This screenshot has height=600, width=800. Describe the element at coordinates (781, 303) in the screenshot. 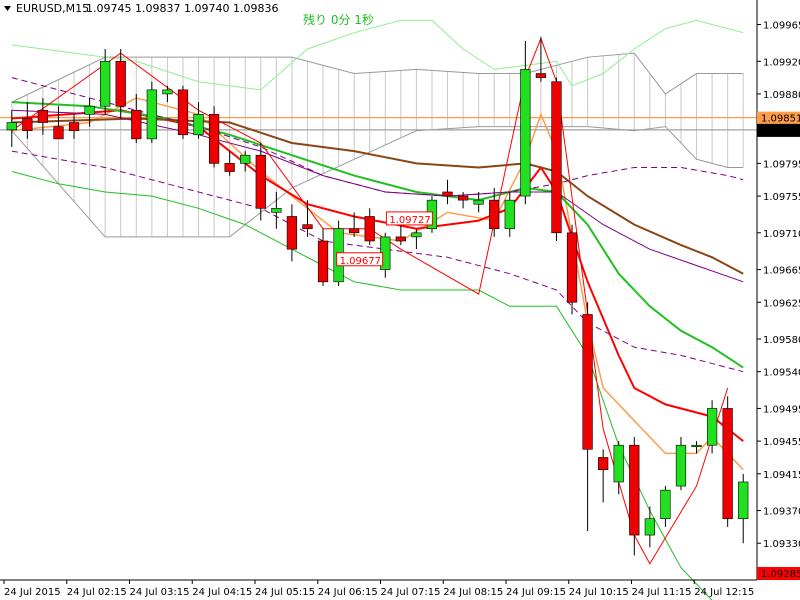

I see `price-tick-label: 1.09625` at that location.